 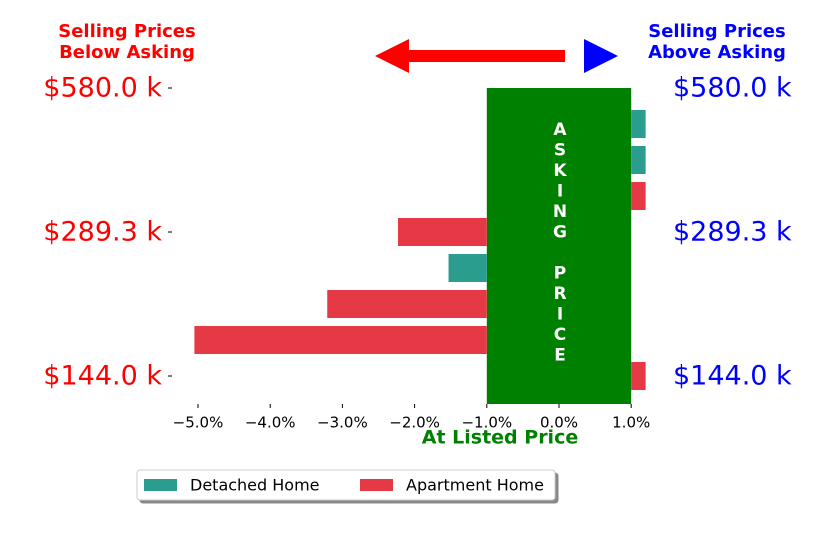 What do you see at coordinates (732, 88) in the screenshot?
I see `y-tick-label-right: $580.0 k` at bounding box center [732, 88].